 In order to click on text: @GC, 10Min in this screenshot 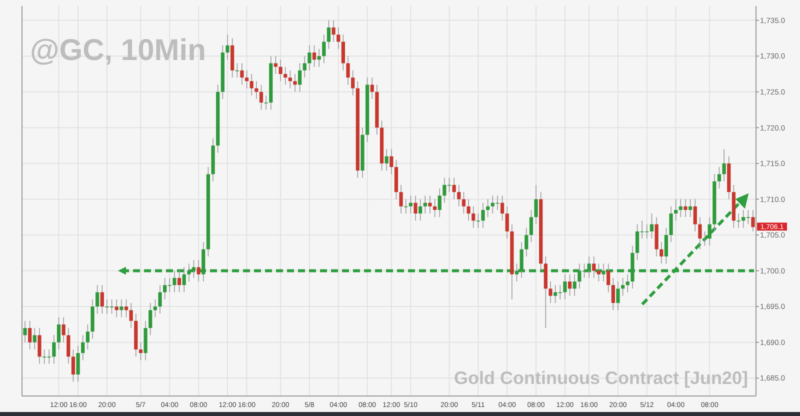, I will do `click(118, 50)`.